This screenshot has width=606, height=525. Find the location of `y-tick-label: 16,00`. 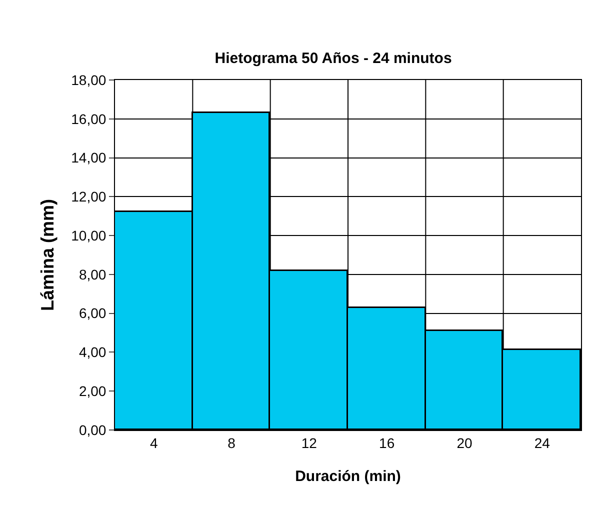

y-tick-label: 16,00 is located at coordinates (88, 118).